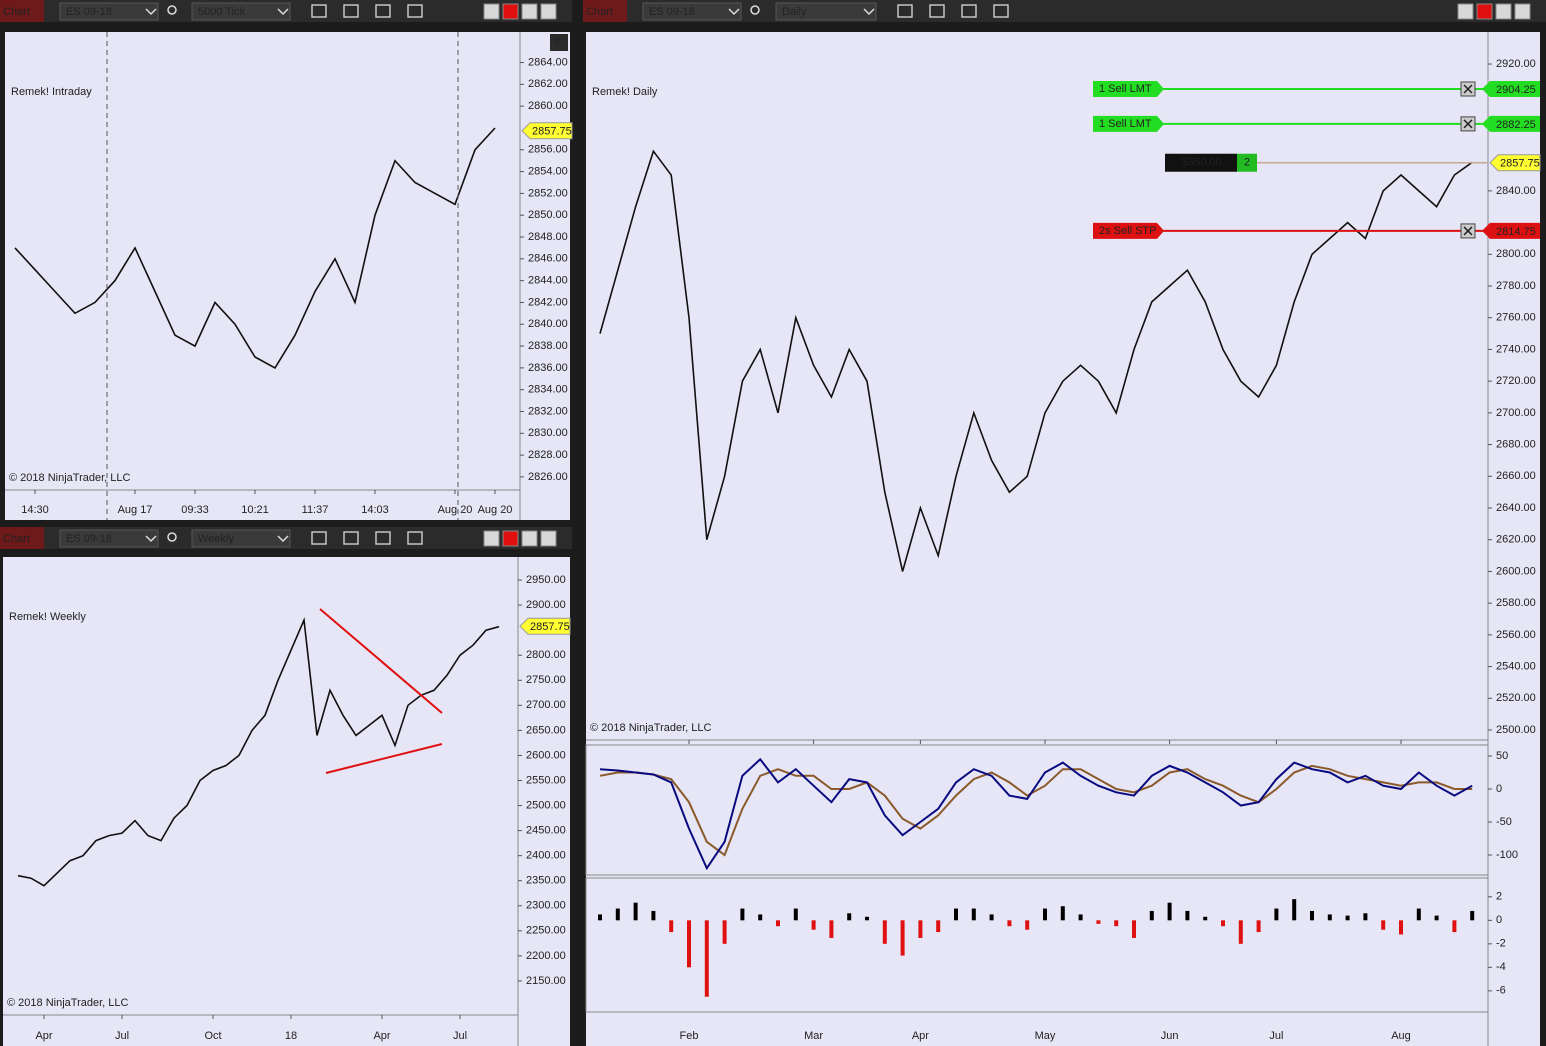 Image resolution: width=1546 pixels, height=1046 pixels. Describe the element at coordinates (1504, 822) in the screenshot. I see `y-tick-label: -50` at that location.